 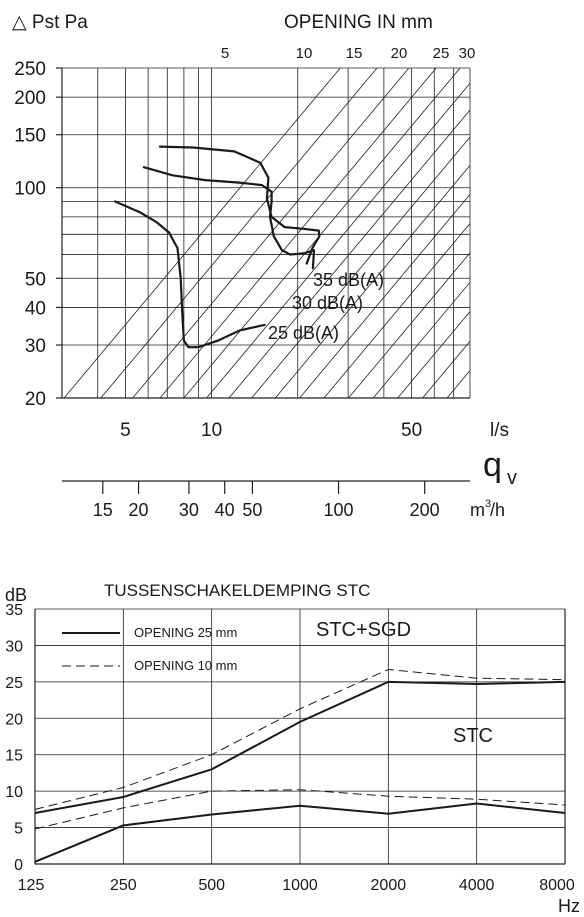 I want to click on annotation-stc: STC, so click(x=473, y=736).